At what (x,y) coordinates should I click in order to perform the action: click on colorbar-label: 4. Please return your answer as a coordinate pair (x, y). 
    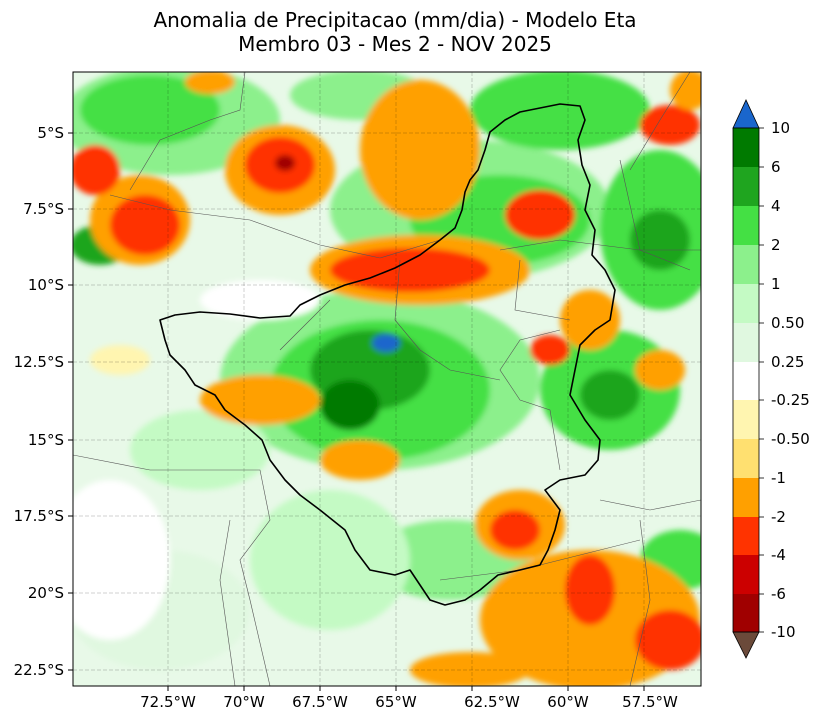
    Looking at the image, I should click on (776, 206).